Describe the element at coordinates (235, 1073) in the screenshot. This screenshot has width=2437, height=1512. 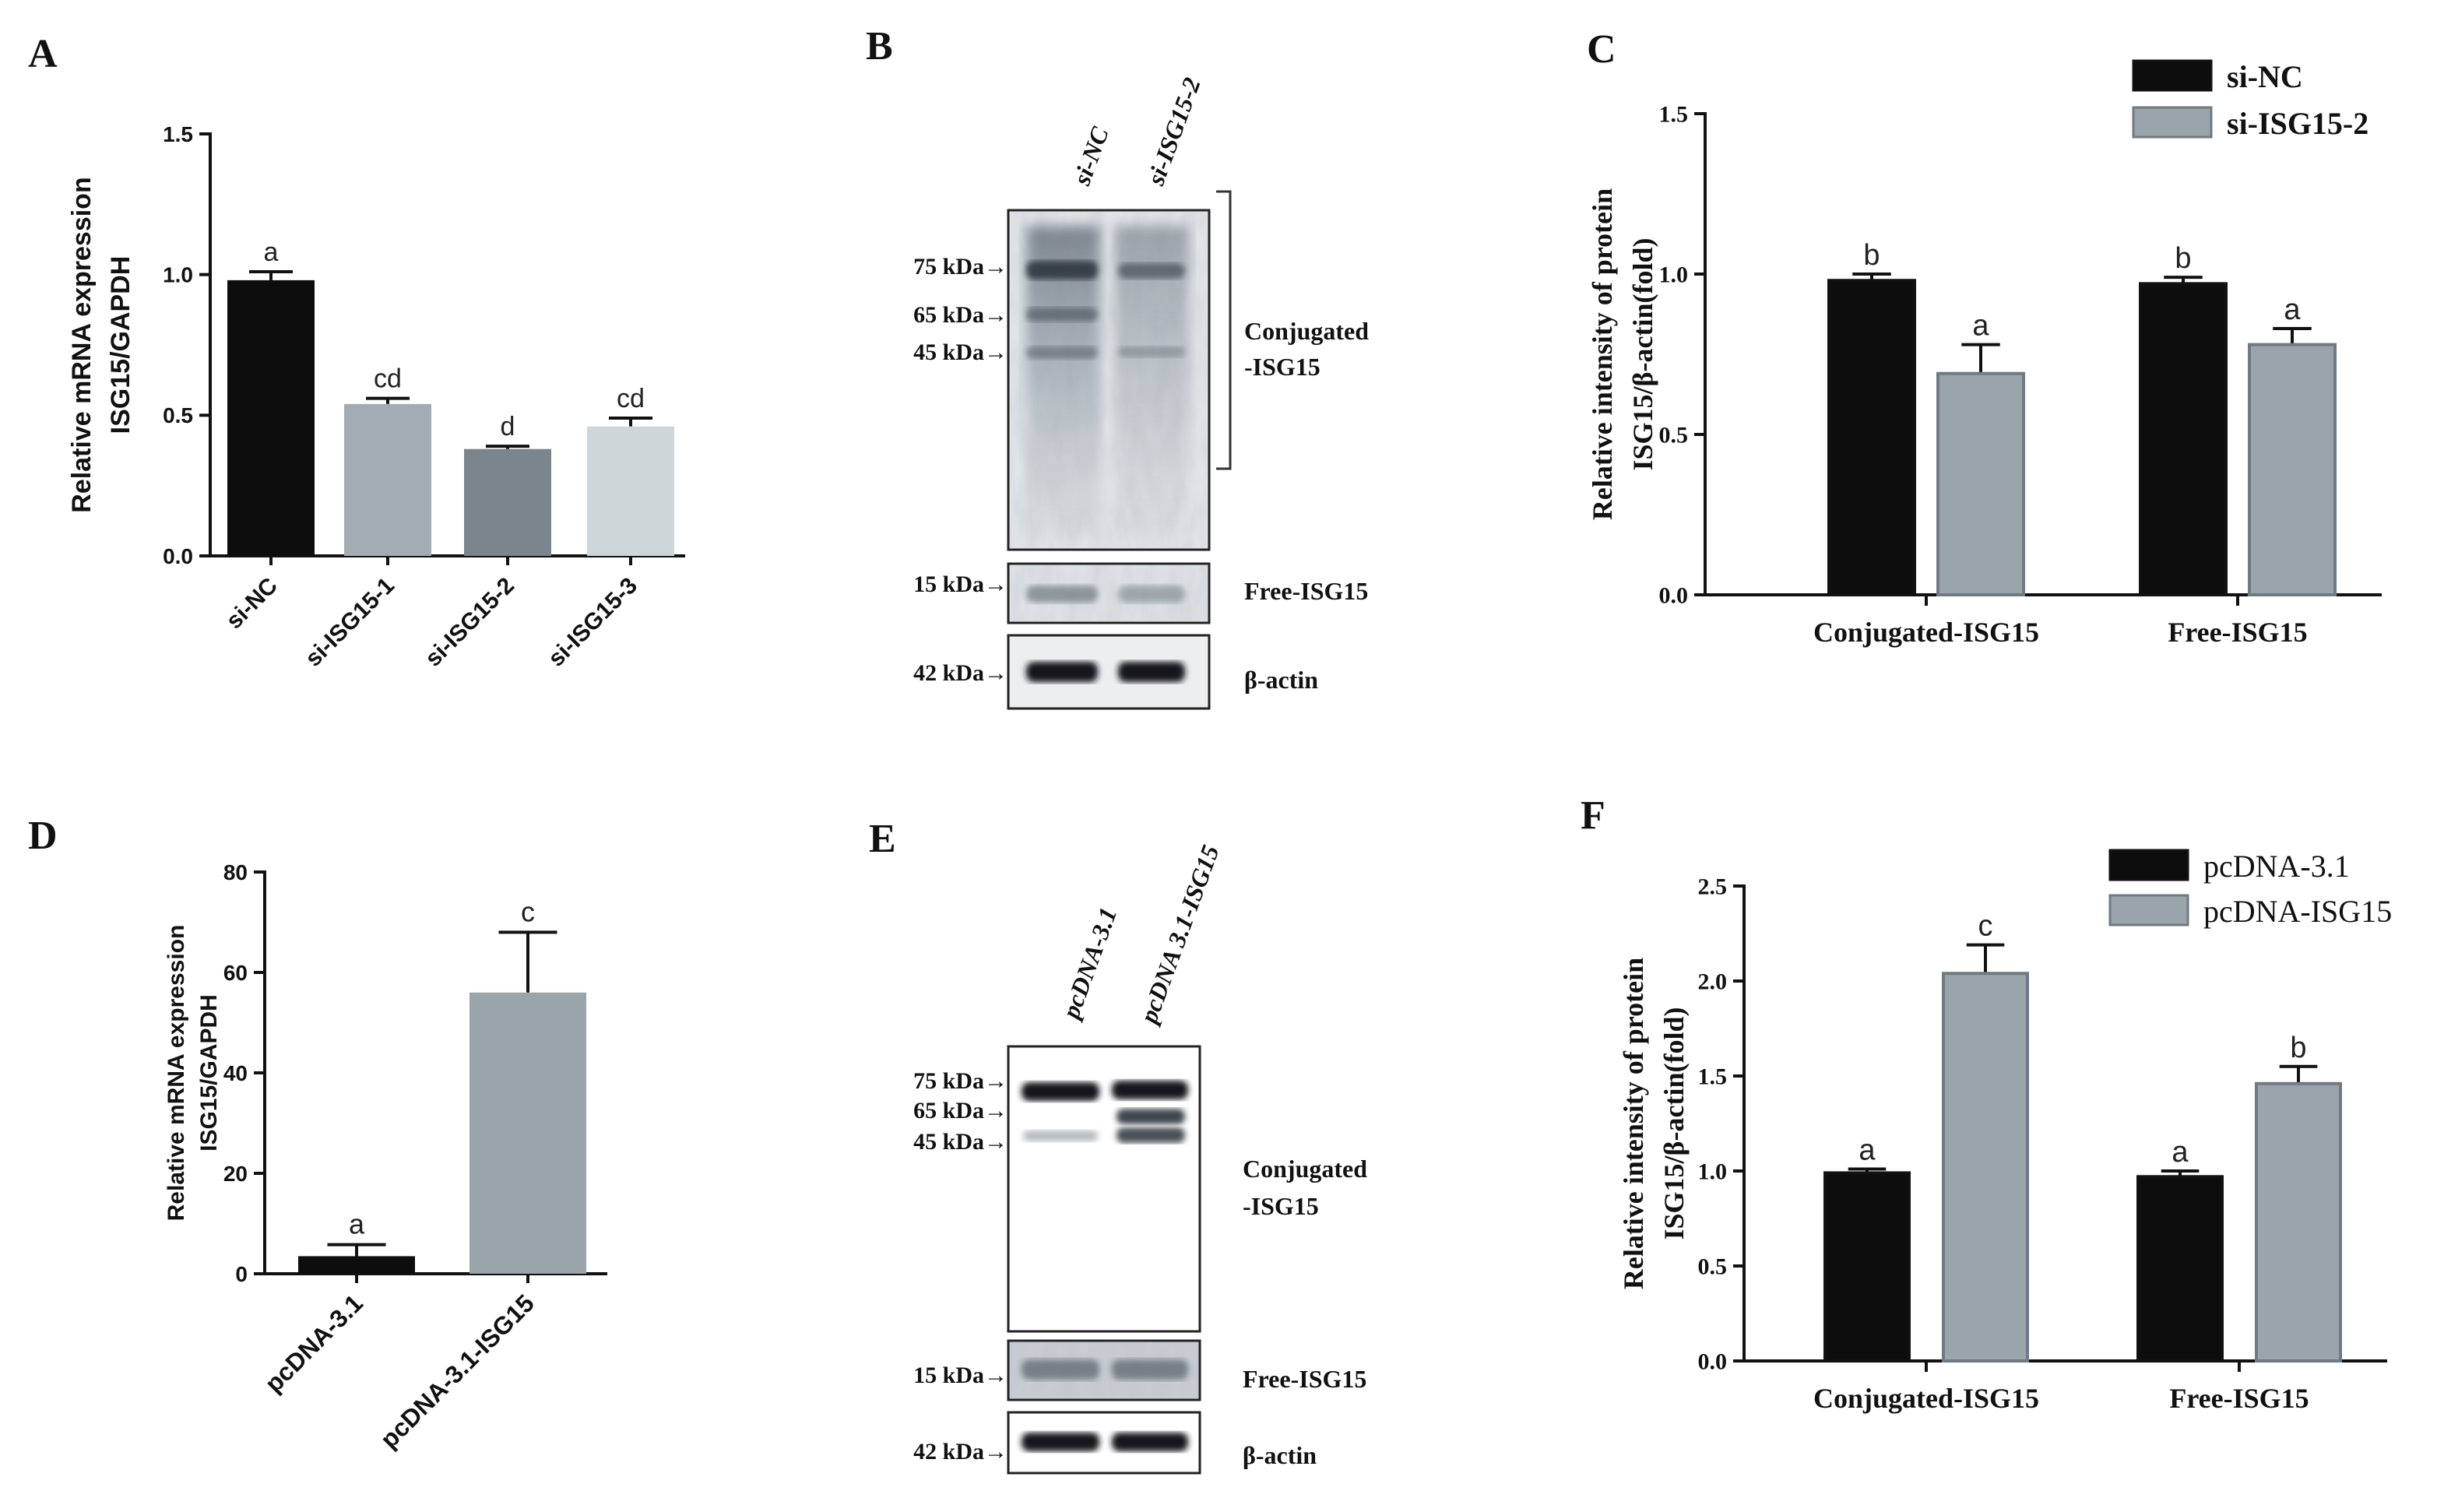
I see `y-tick-label: 40` at that location.